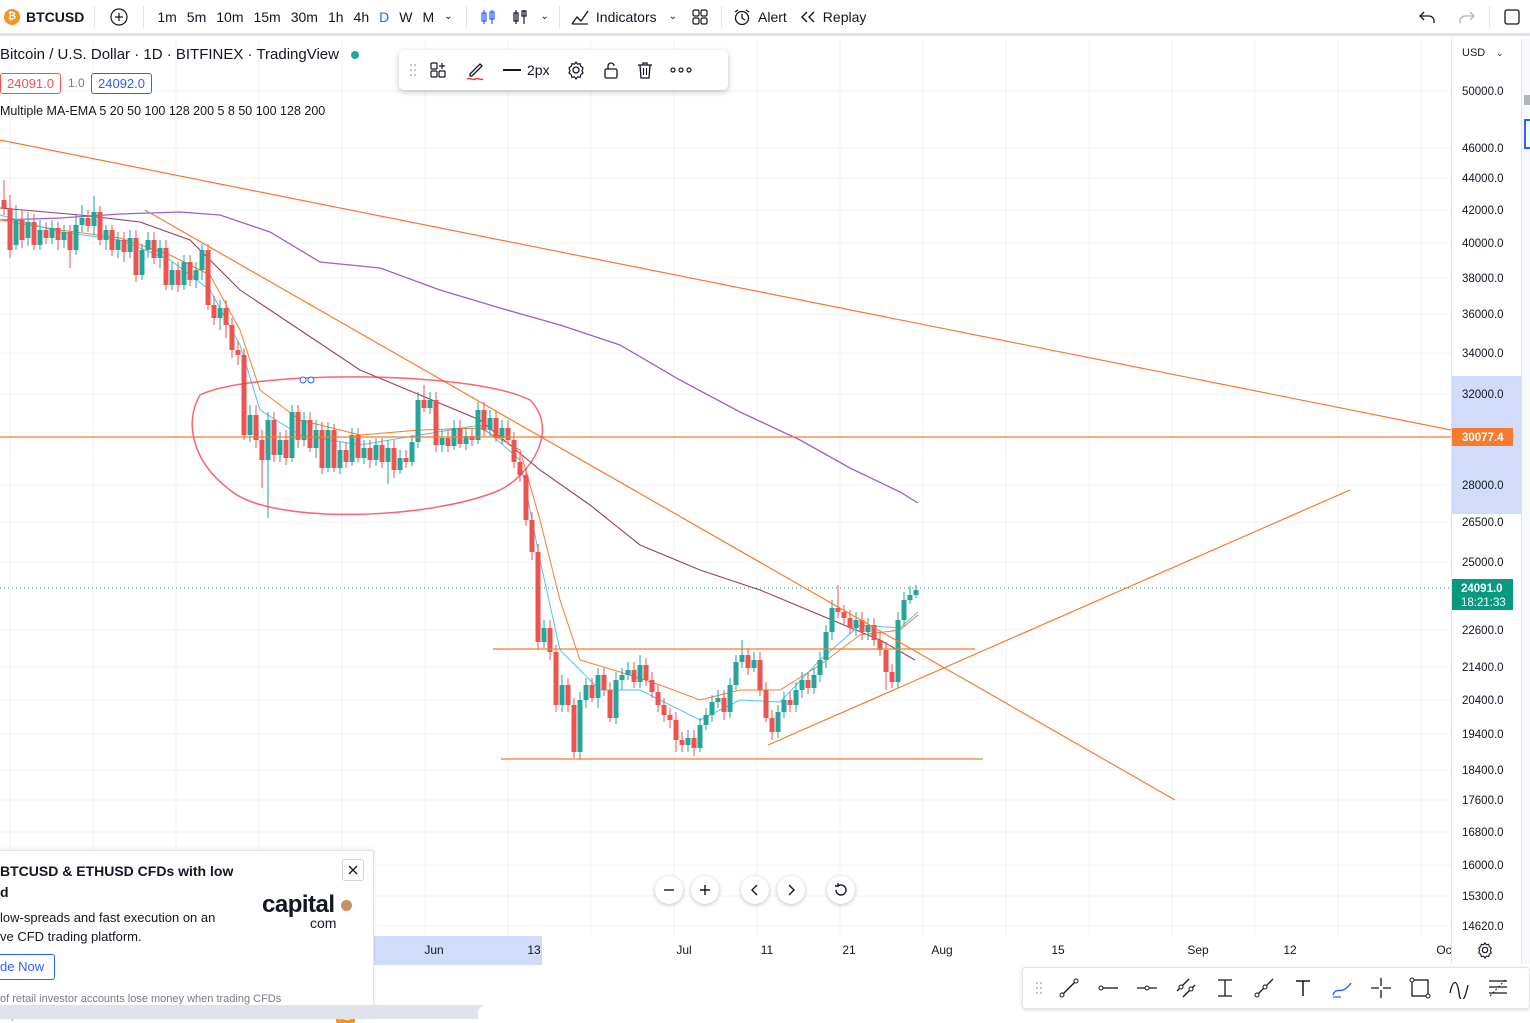 This screenshot has height=1023, width=1530. I want to click on horizontal-ray-tool-icon, so click(1107, 988).